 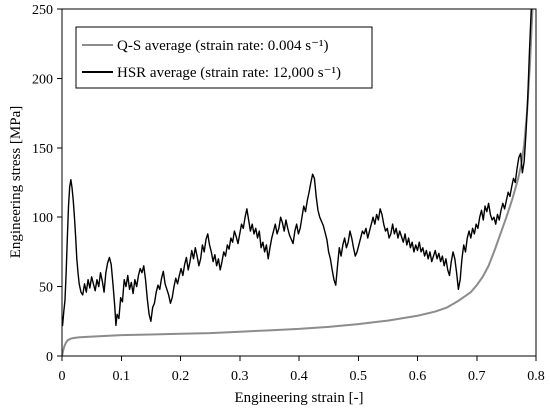 I want to click on y-tick-label: 150, so click(x=42, y=149).